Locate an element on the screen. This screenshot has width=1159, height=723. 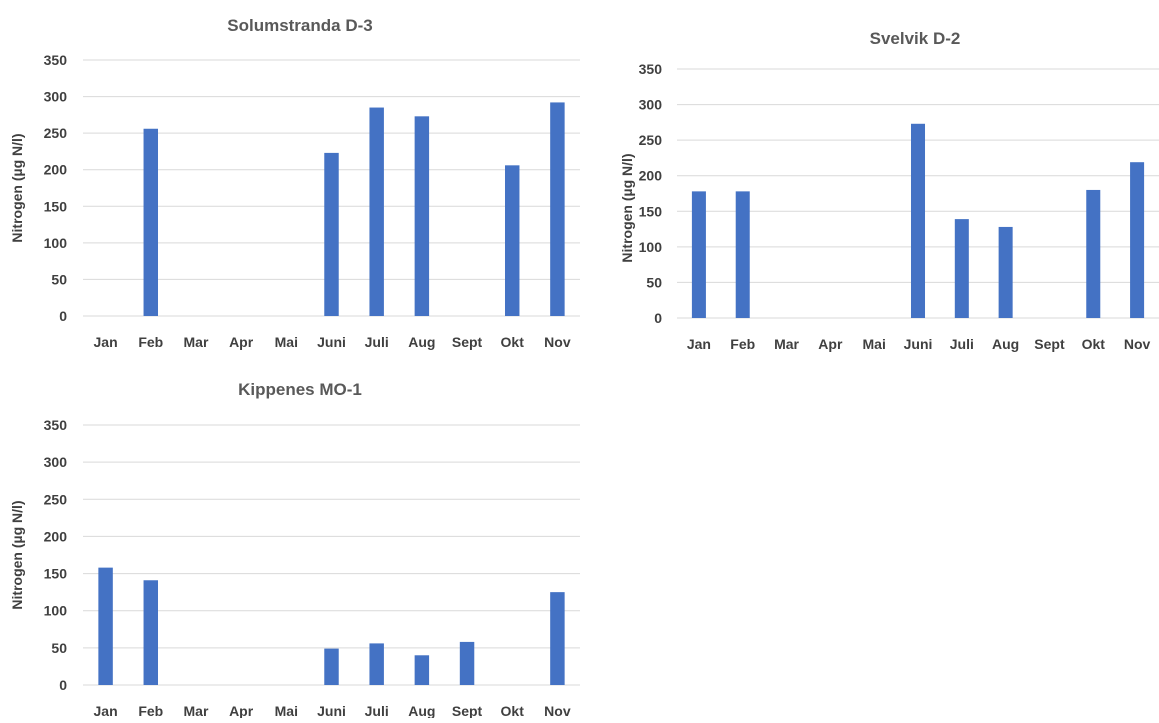
chart-title: Solumstranda D-3 is located at coordinates (299, 25).